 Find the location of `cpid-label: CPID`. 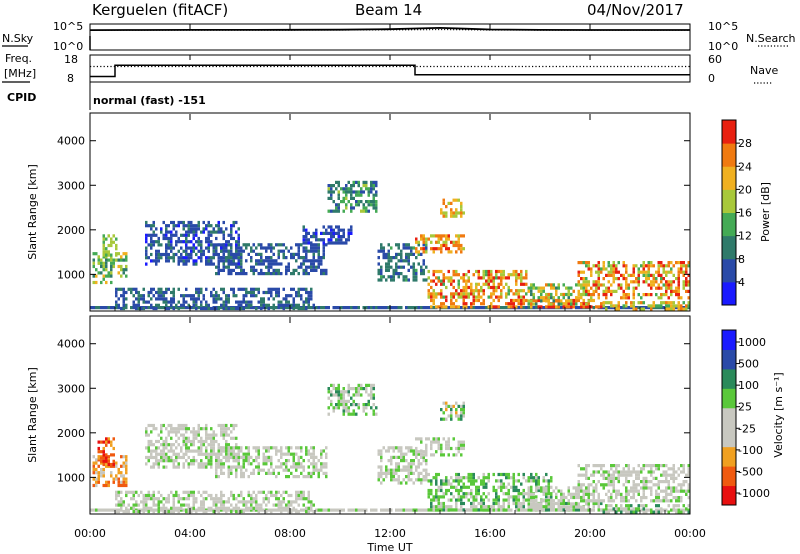

cpid-label: CPID is located at coordinates (21, 97).